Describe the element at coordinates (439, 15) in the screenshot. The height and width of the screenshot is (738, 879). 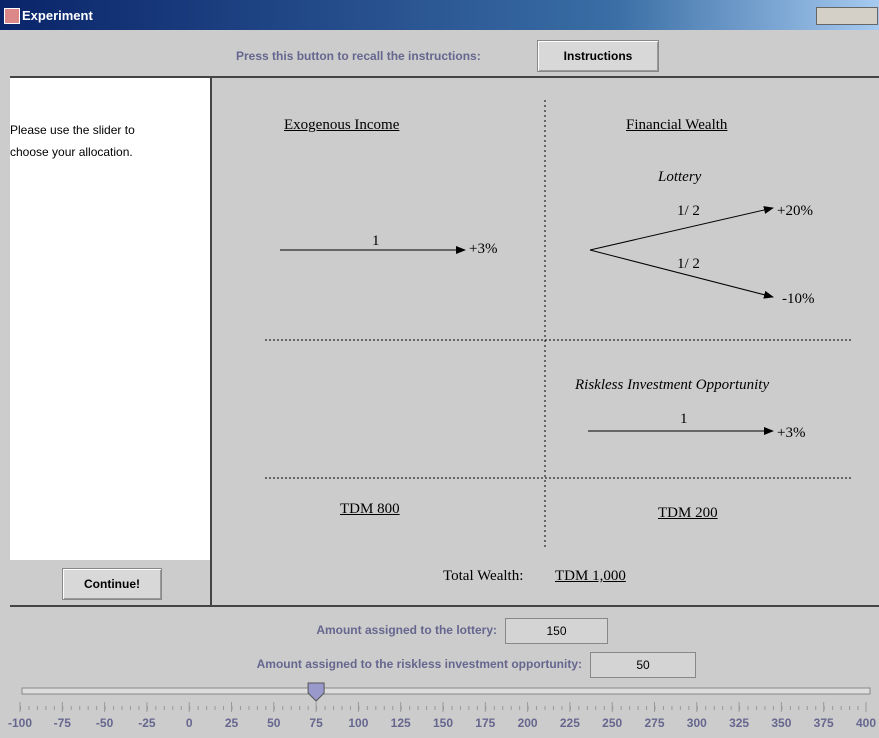
I see `title-bar` at that location.